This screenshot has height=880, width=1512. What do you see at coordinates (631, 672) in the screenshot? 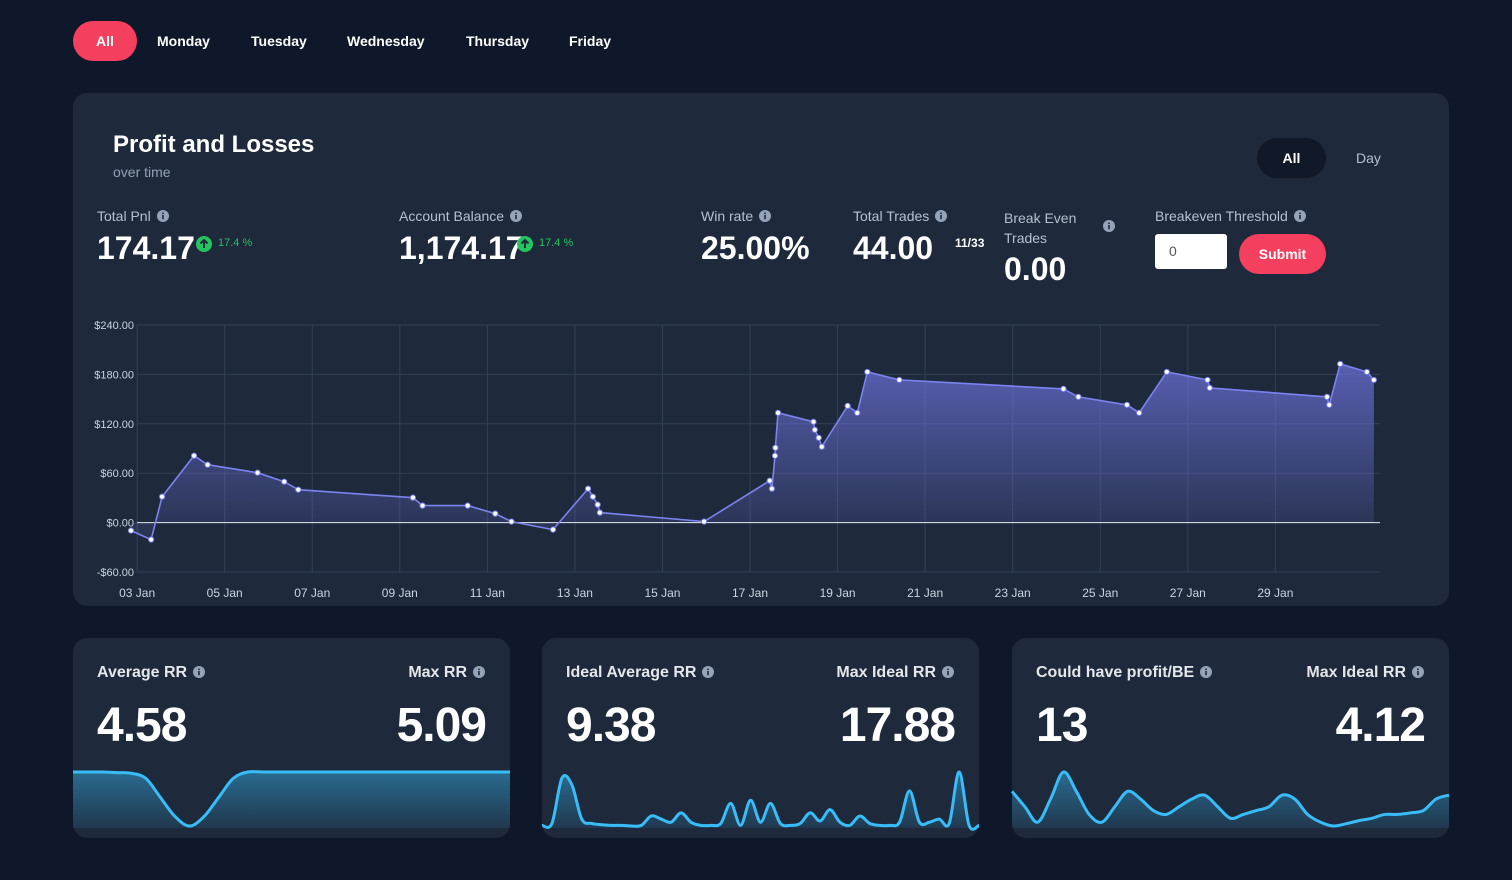
I see `rr-label-text: Ideal Average RR` at bounding box center [631, 672].